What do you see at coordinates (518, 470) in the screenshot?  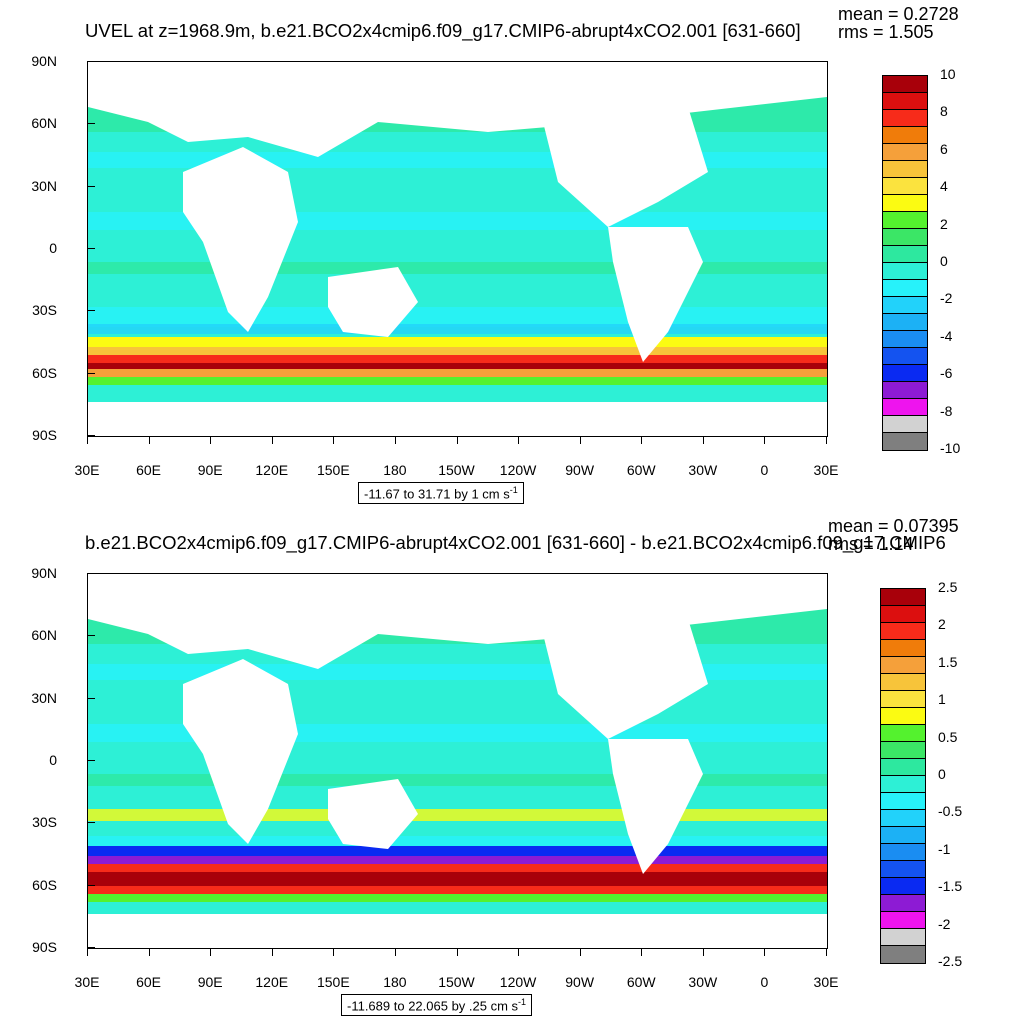 I see `lon-tick-label: 120W` at bounding box center [518, 470].